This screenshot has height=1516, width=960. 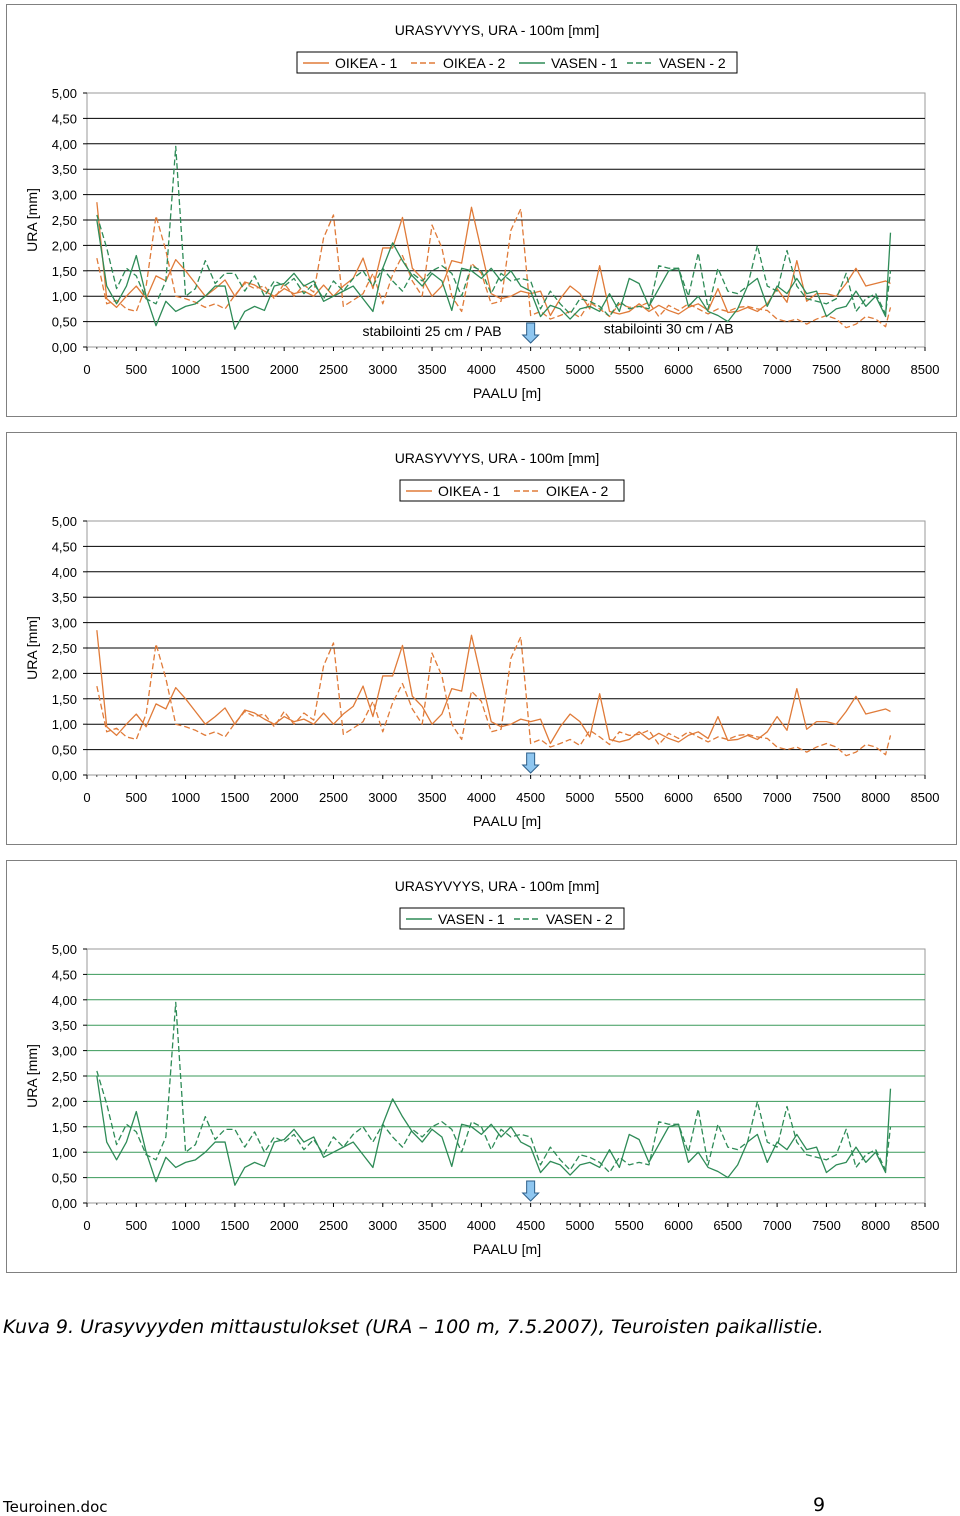 I want to click on series-line-vasen2, so click(x=494, y=1087).